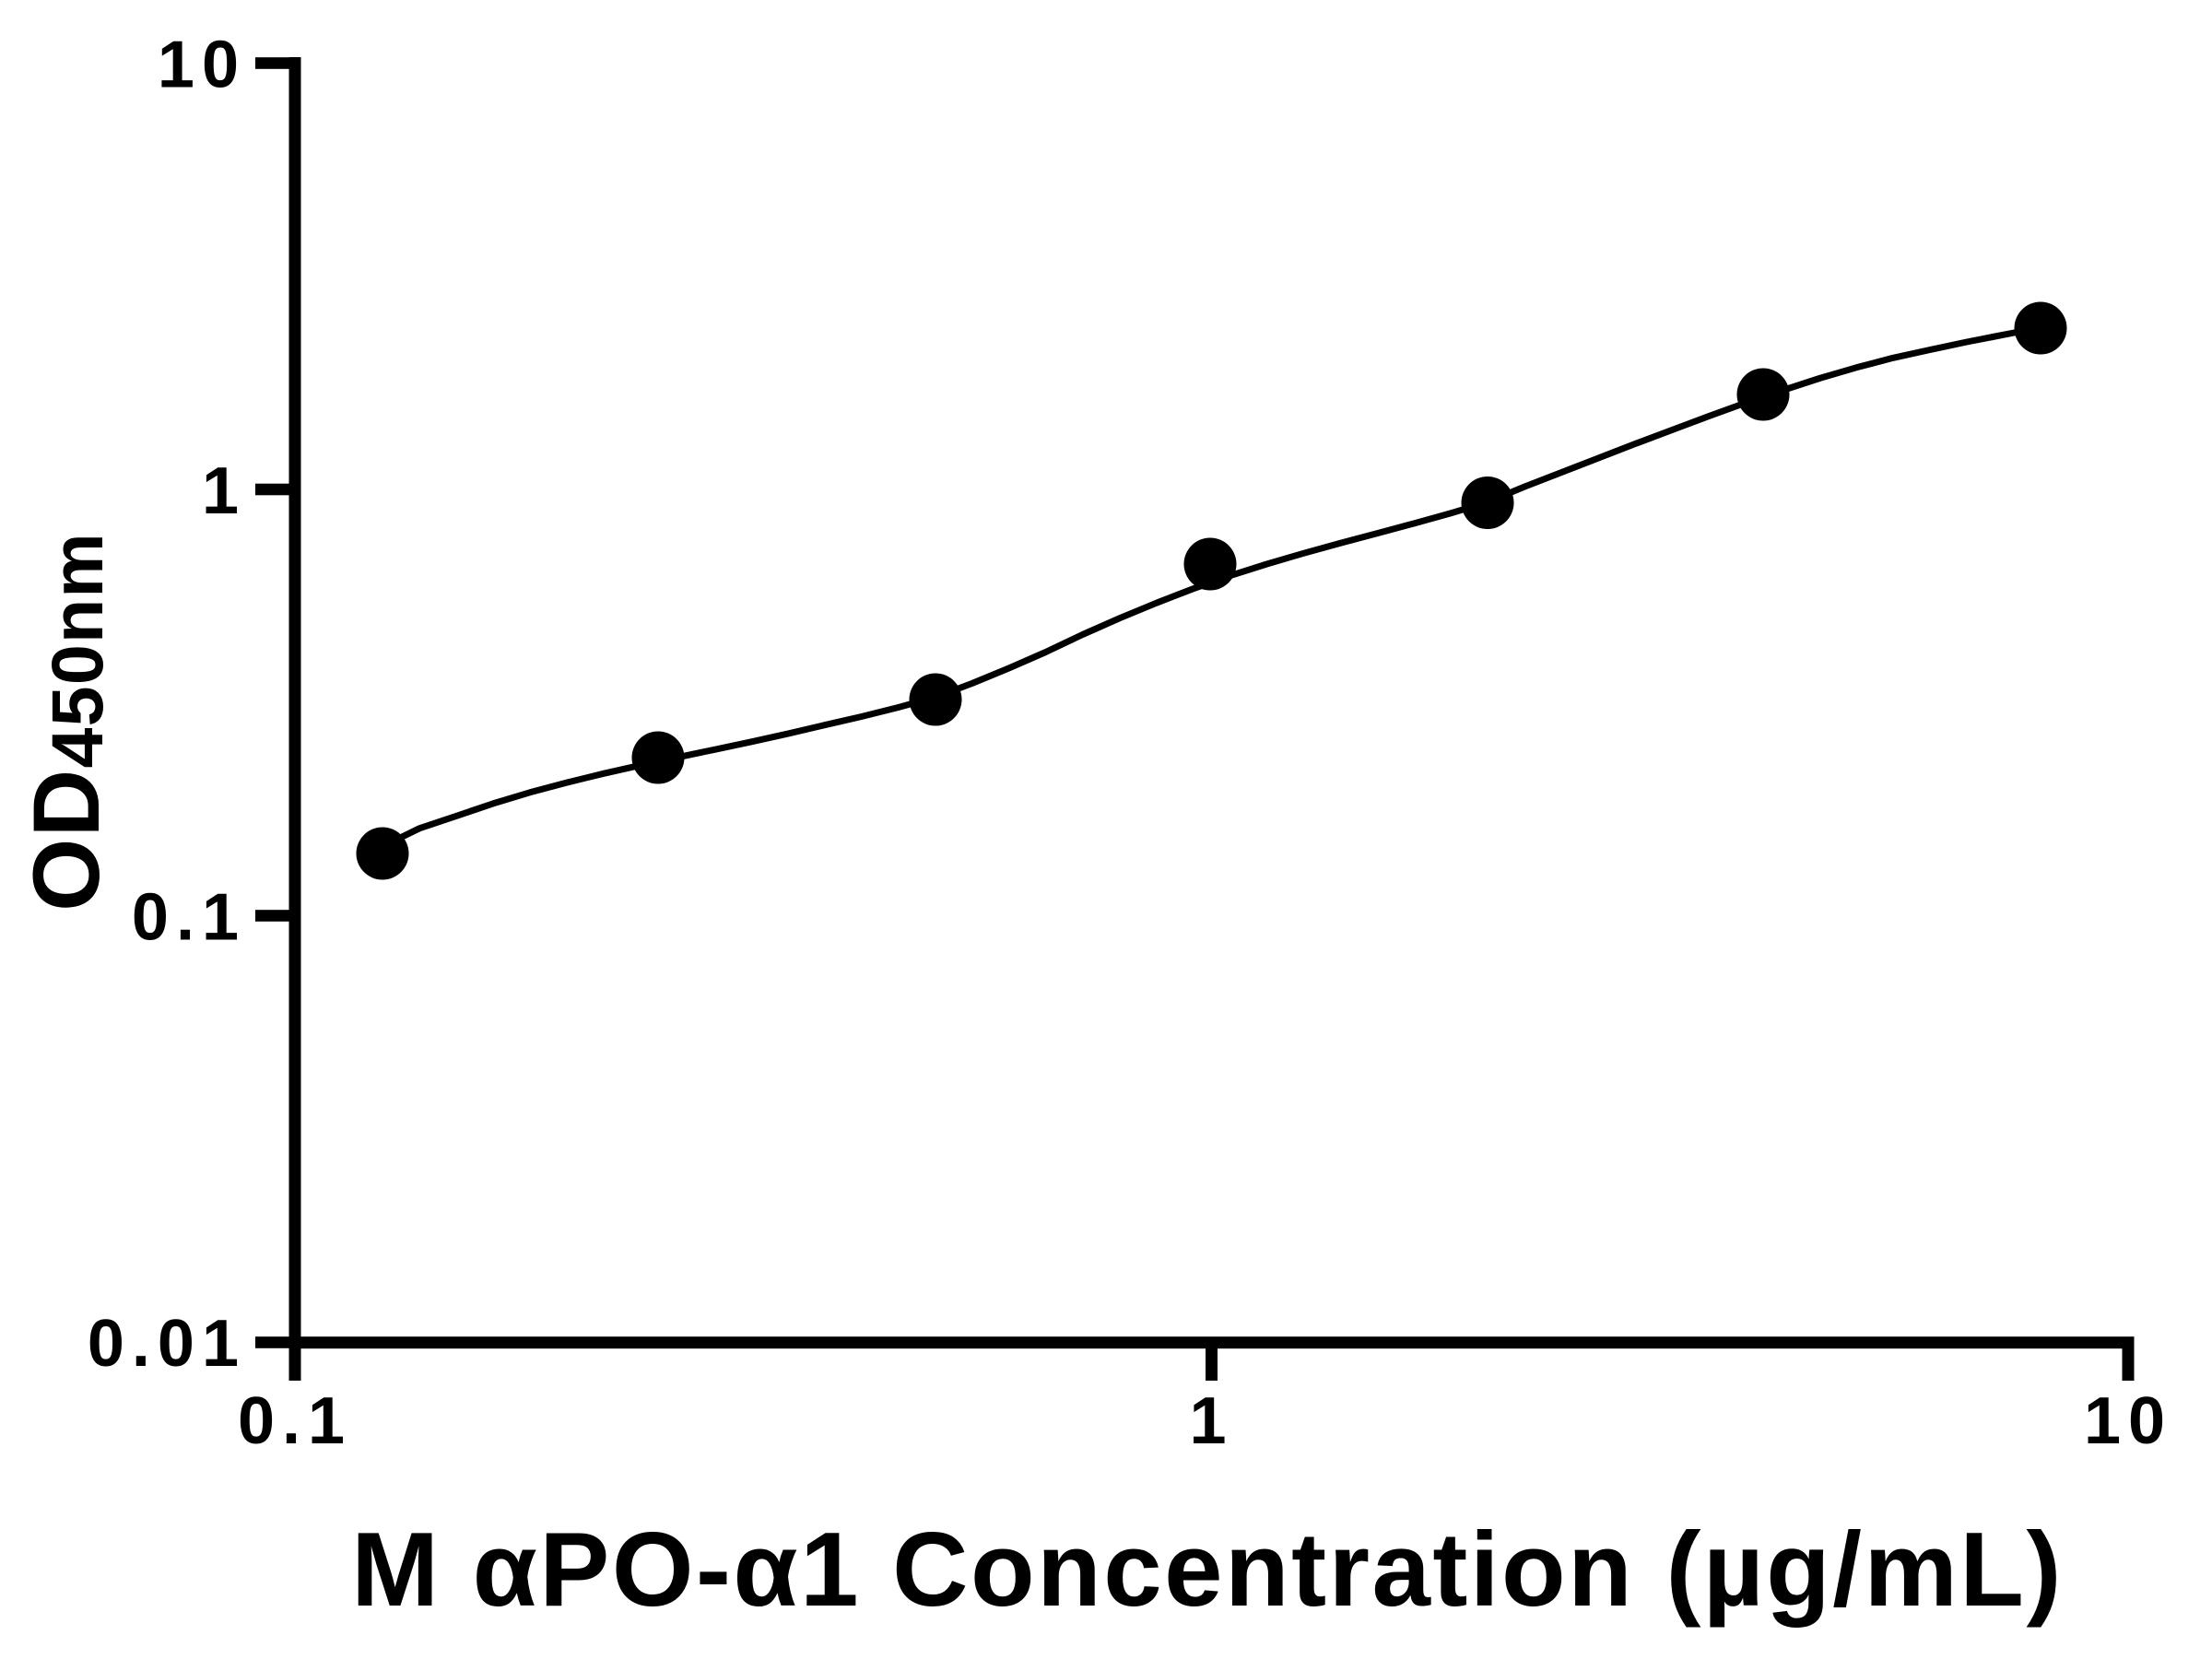 The width and height of the screenshot is (2212, 1659). I want to click on svg-text: OD450nm, so click(66, 722).